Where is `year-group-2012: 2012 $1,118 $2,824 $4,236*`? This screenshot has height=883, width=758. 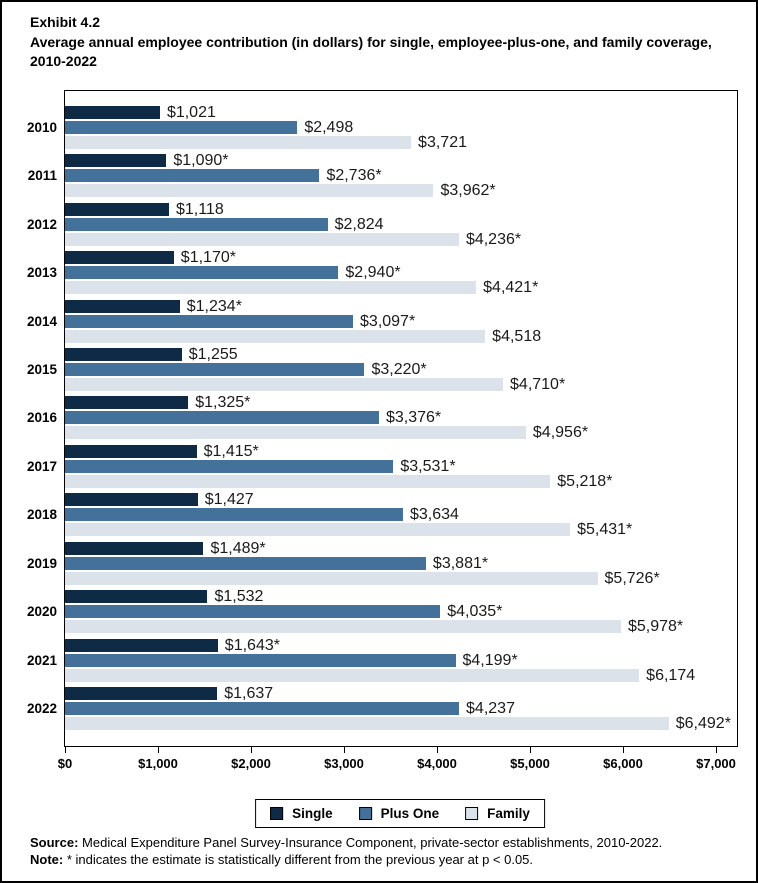
year-group-2012: 2012 $1,118 $2,824 $4,236* is located at coordinates (382, 224).